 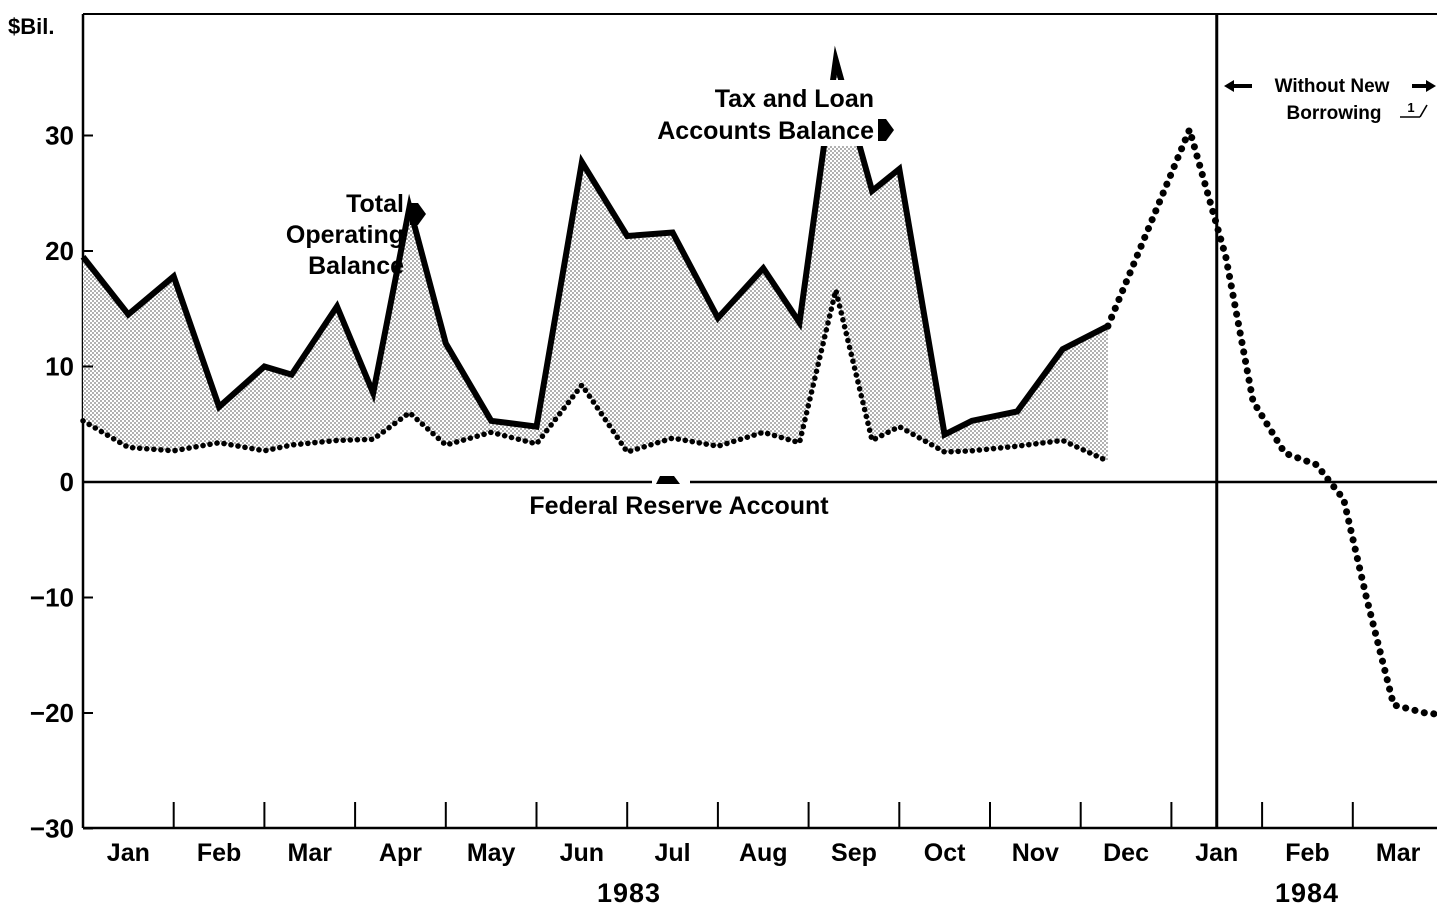 What do you see at coordinates (67, 482) in the screenshot?
I see `y-tick-label: 0` at bounding box center [67, 482].